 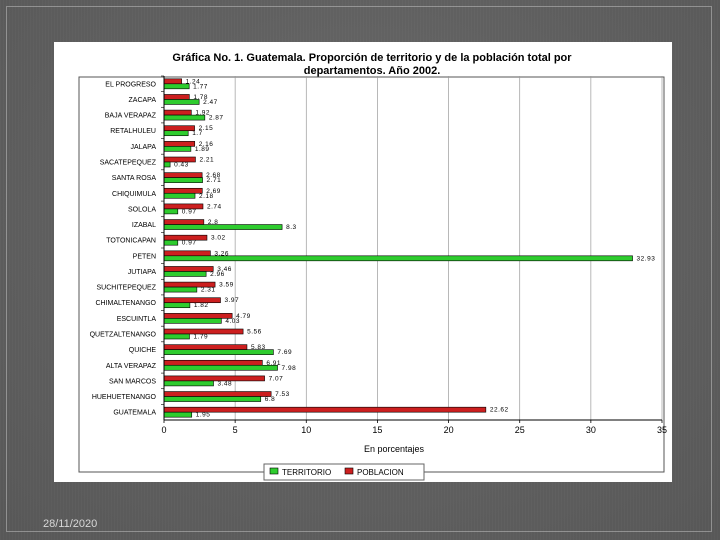 What do you see at coordinates (306, 472) in the screenshot?
I see `legend-label-territorio: TERRITORIO` at bounding box center [306, 472].